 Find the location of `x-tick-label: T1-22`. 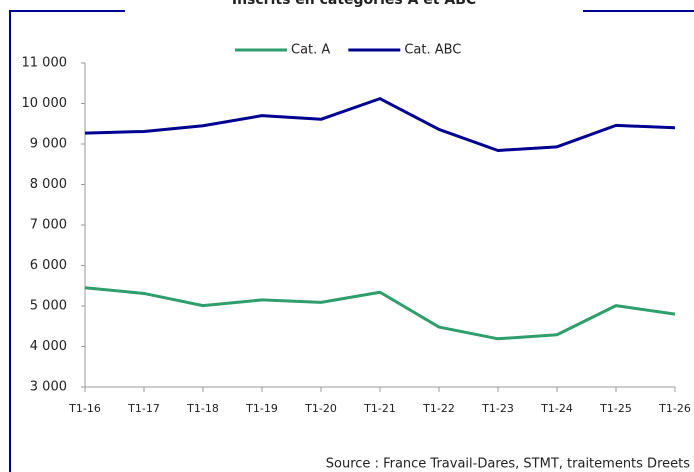

x-tick-label: T1-22 is located at coordinates (438, 408).